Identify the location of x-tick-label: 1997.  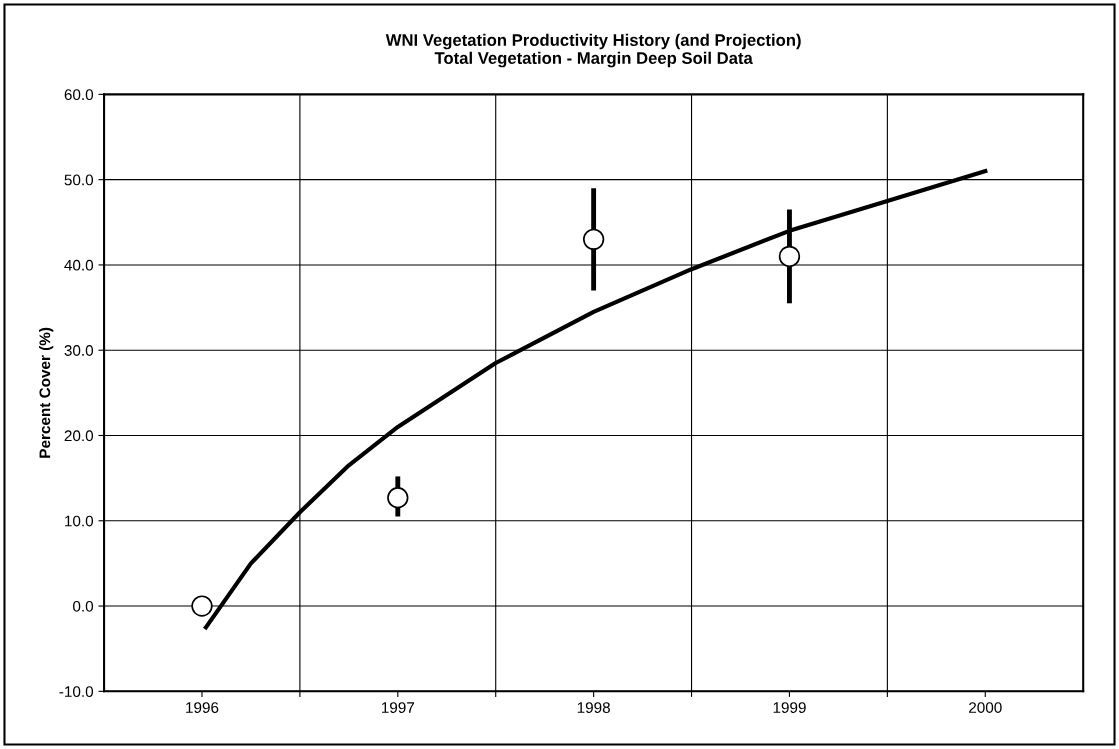
(398, 707).